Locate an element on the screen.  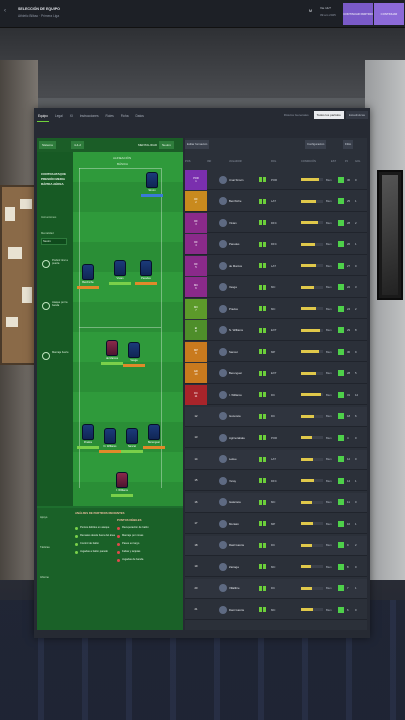
back-arrow-icon: ‹ is located at coordinates (5, 11).